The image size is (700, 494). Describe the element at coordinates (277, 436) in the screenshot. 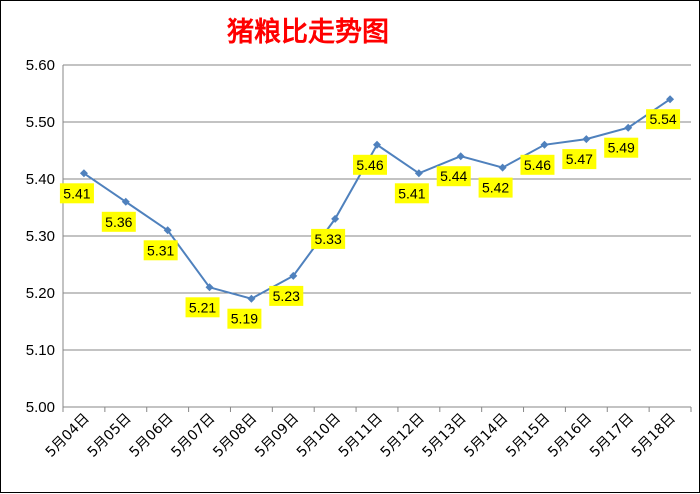

I see `x-tick-label: 5月09日` at that location.